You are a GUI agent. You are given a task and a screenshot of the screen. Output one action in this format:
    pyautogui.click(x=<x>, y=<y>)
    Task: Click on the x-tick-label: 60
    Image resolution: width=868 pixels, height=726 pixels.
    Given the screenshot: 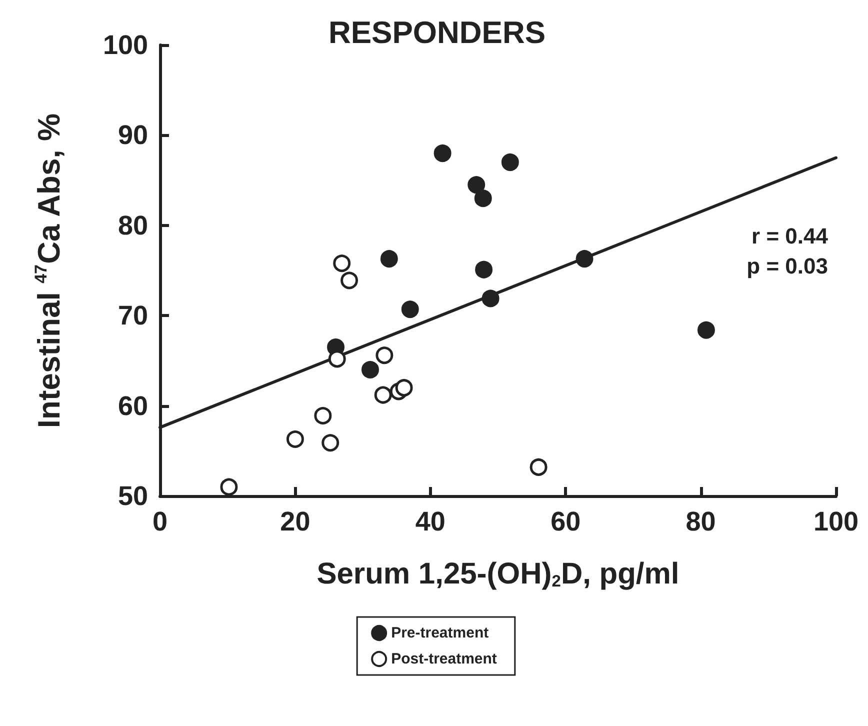 What is the action you would take?
    pyautogui.click(x=565, y=521)
    